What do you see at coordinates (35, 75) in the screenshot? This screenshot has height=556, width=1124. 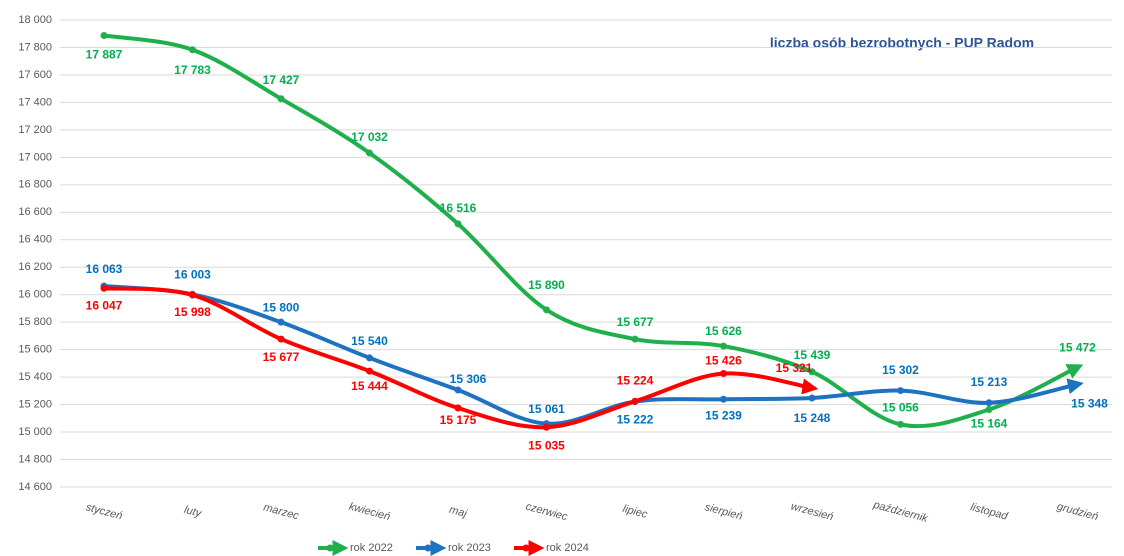 I see `y-tick-label: 17 600` at bounding box center [35, 75].